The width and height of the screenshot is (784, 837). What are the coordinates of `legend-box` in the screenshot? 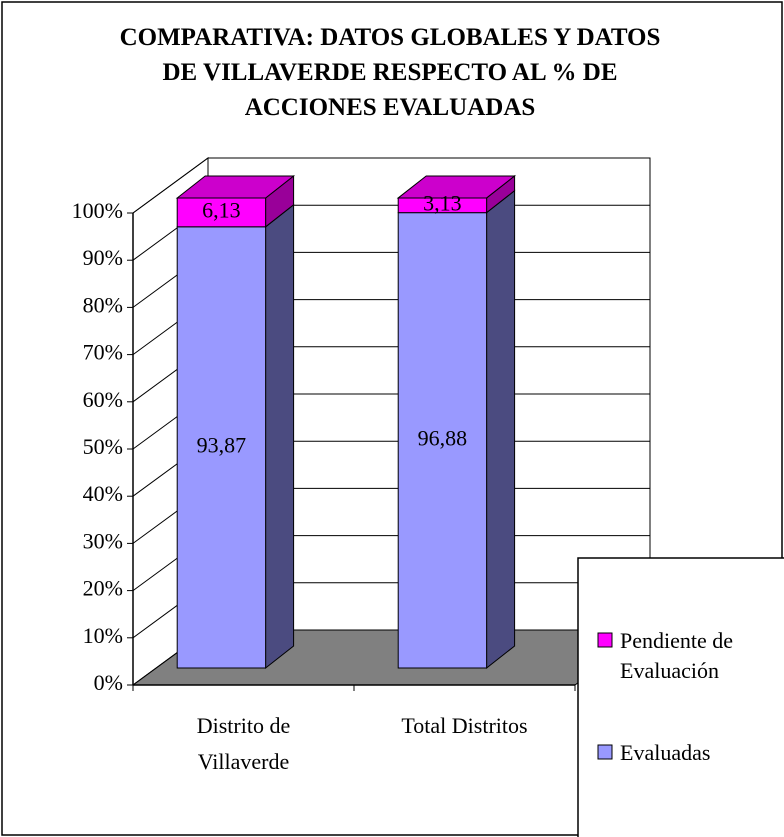 It's located at (680, 697).